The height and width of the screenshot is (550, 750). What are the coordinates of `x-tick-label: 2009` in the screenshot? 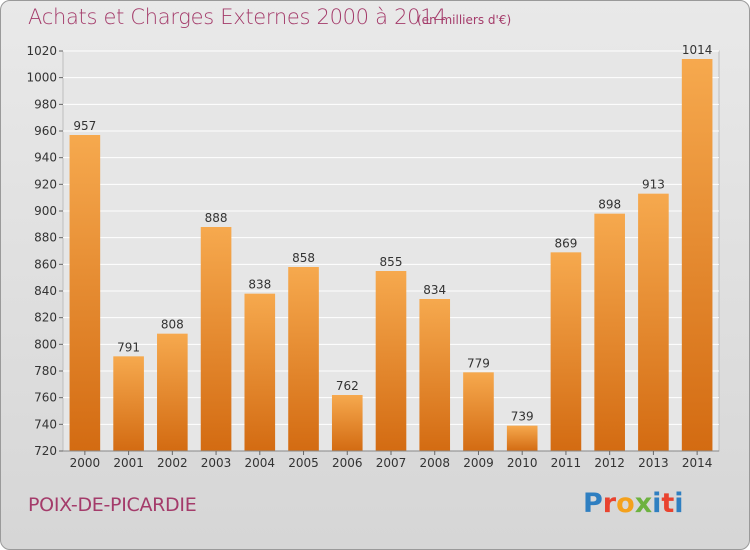 It's located at (478, 463).